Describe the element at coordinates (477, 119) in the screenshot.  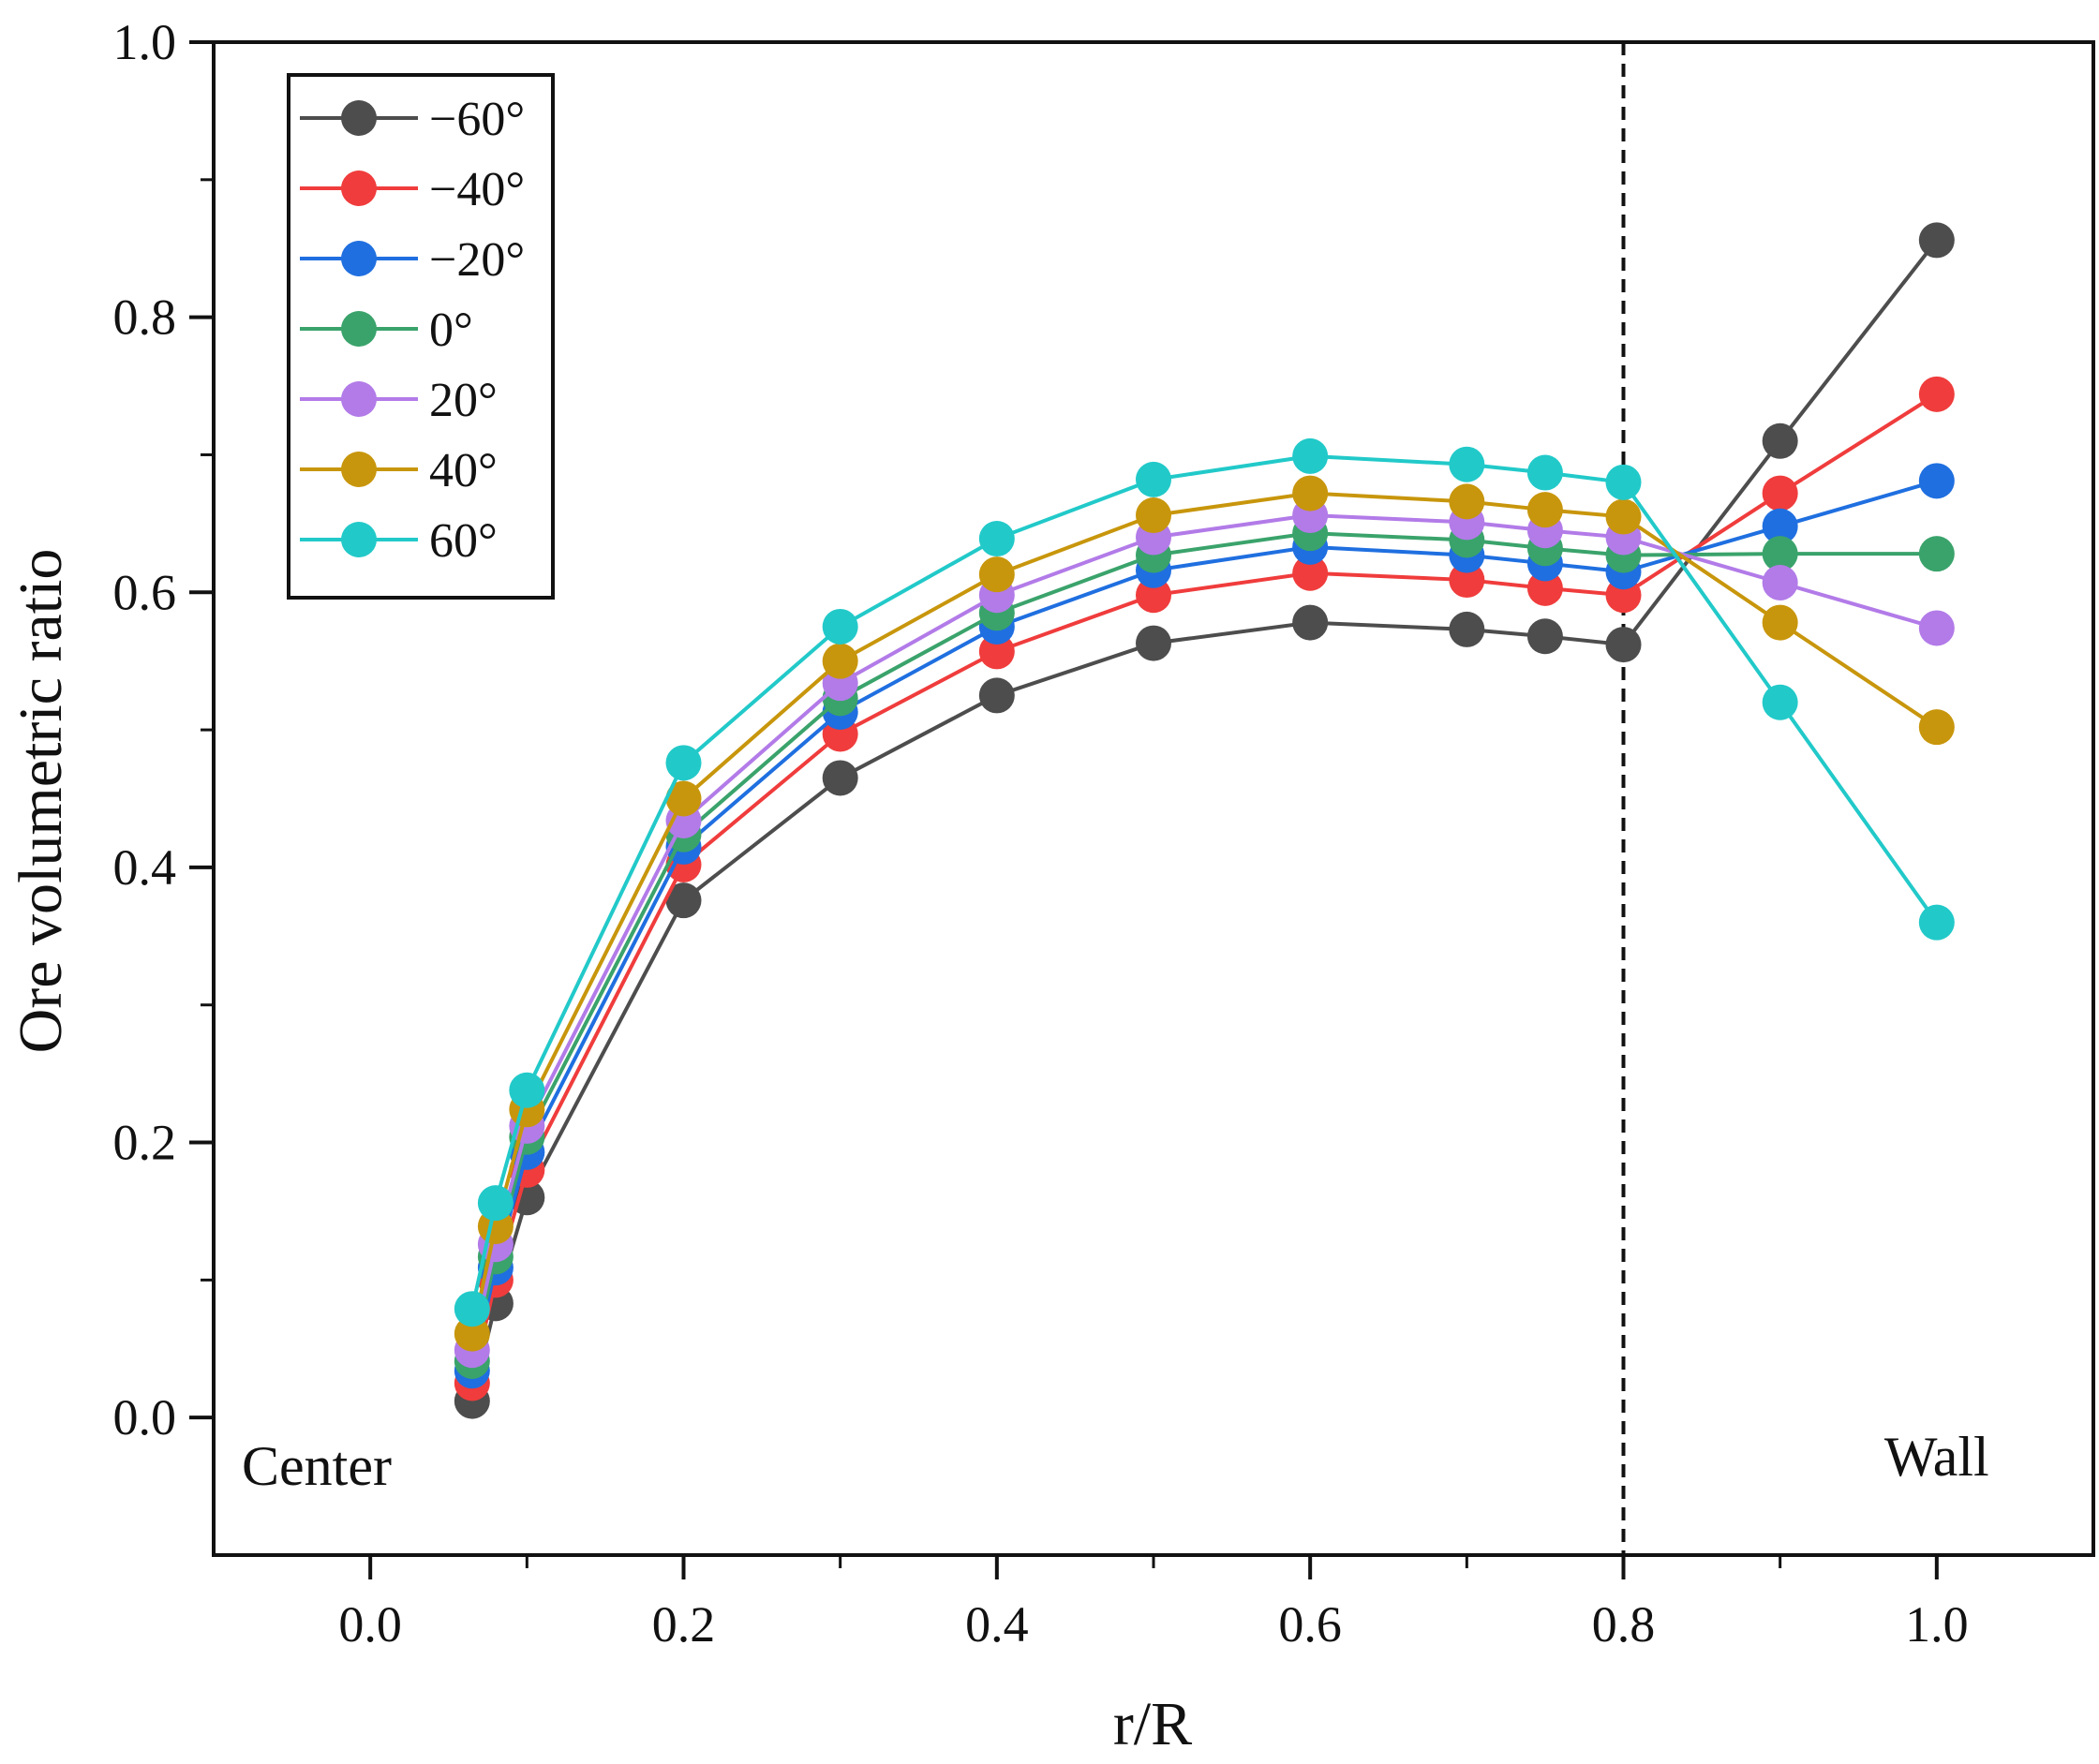
I see `legend-label: −60°` at that location.